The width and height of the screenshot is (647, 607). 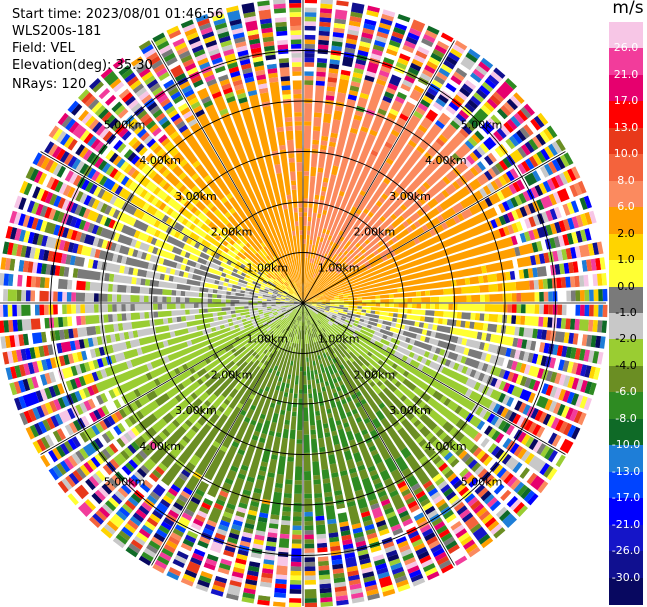 What do you see at coordinates (626, 392) in the screenshot?
I see `colorbar-tick-label: -6.0` at bounding box center [626, 392].